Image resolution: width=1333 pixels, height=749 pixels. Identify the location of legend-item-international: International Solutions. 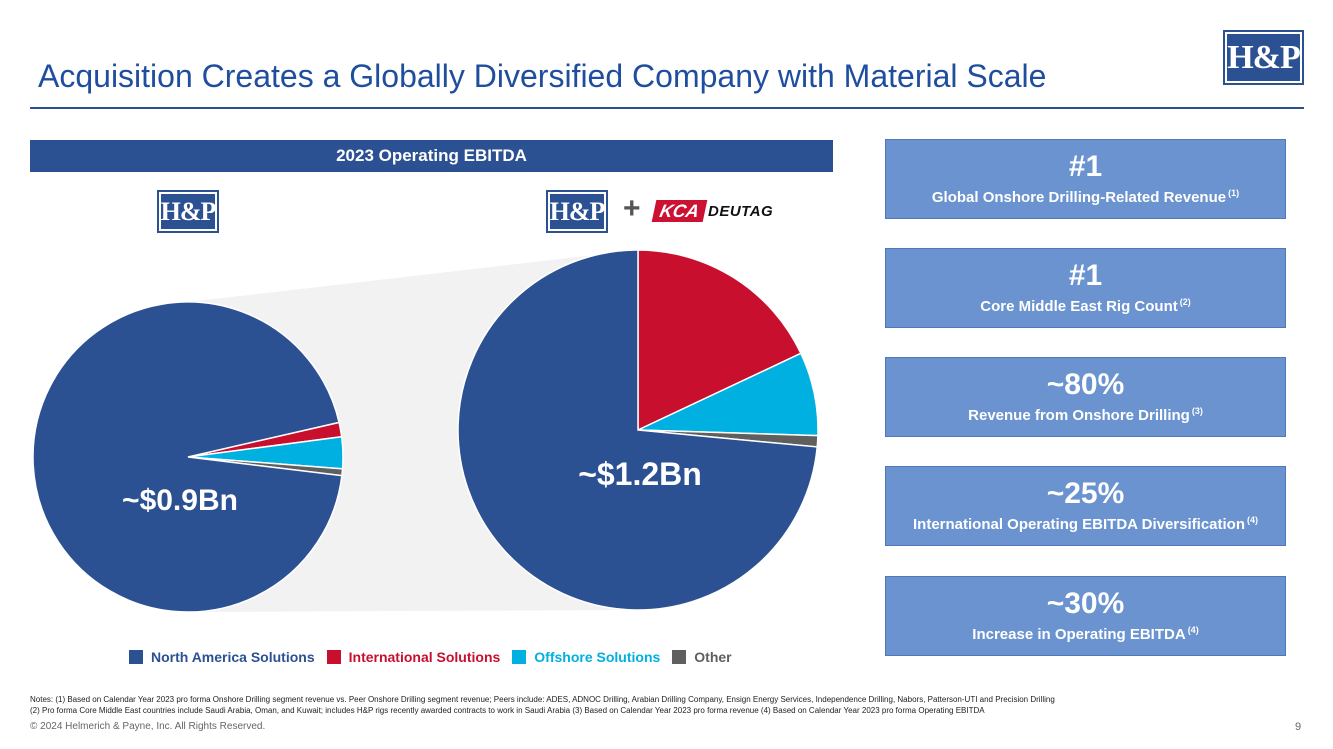
(413, 657).